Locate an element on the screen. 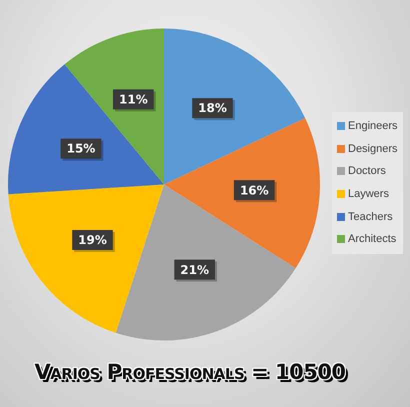  data-label: 11% is located at coordinates (133, 99).